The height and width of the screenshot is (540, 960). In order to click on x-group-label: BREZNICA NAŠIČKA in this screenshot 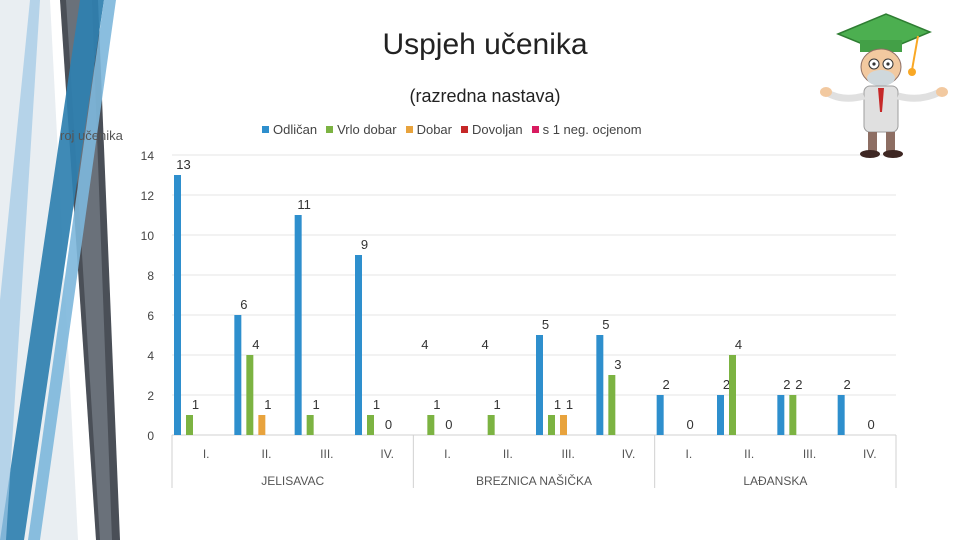, I will do `click(534, 480)`.